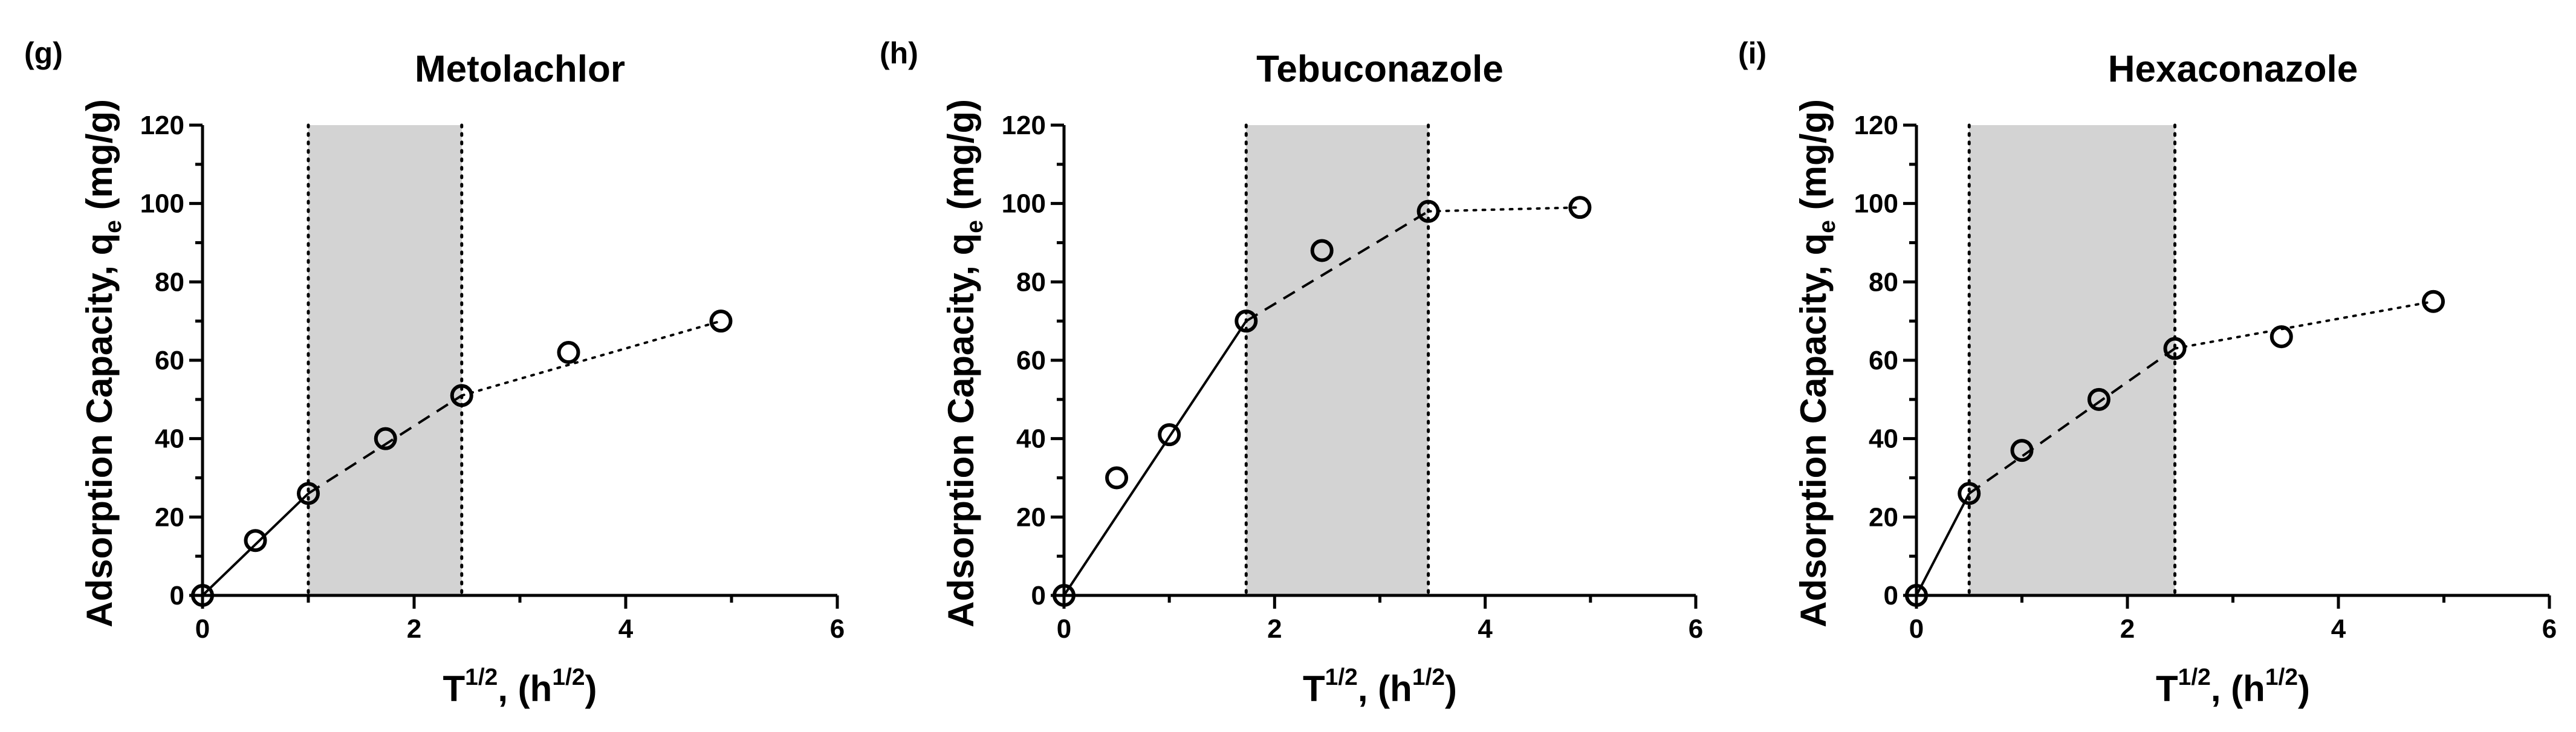 Image resolution: width=2576 pixels, height=732 pixels. Describe the element at coordinates (1380, 69) in the screenshot. I see `chart-title: Tebuconazole` at that location.